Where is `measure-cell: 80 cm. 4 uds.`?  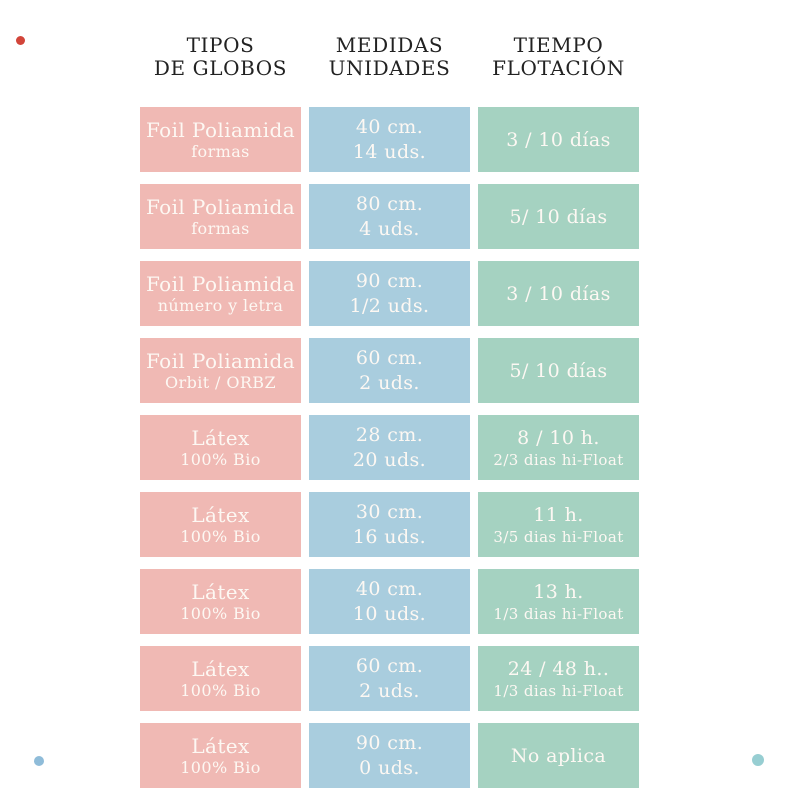
measure-cell: 80 cm. 4 uds. is located at coordinates (389, 216).